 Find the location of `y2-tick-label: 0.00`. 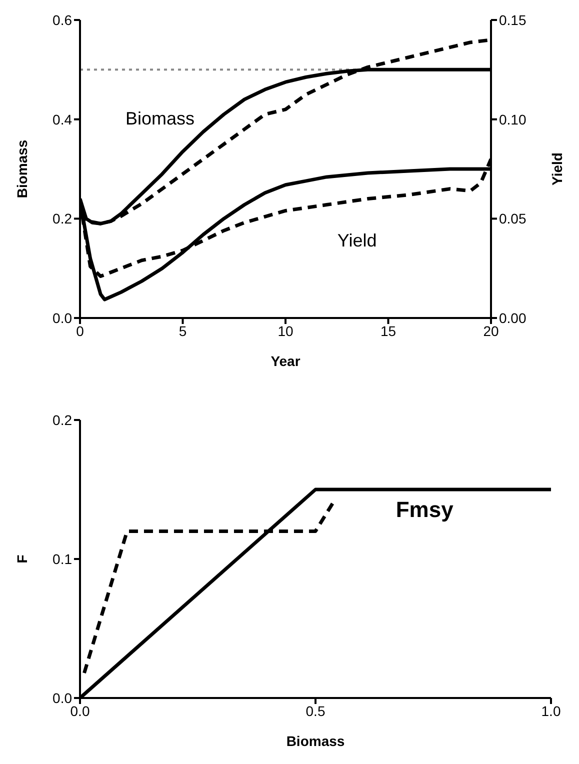

y2-tick-label: 0.00 is located at coordinates (512, 318).